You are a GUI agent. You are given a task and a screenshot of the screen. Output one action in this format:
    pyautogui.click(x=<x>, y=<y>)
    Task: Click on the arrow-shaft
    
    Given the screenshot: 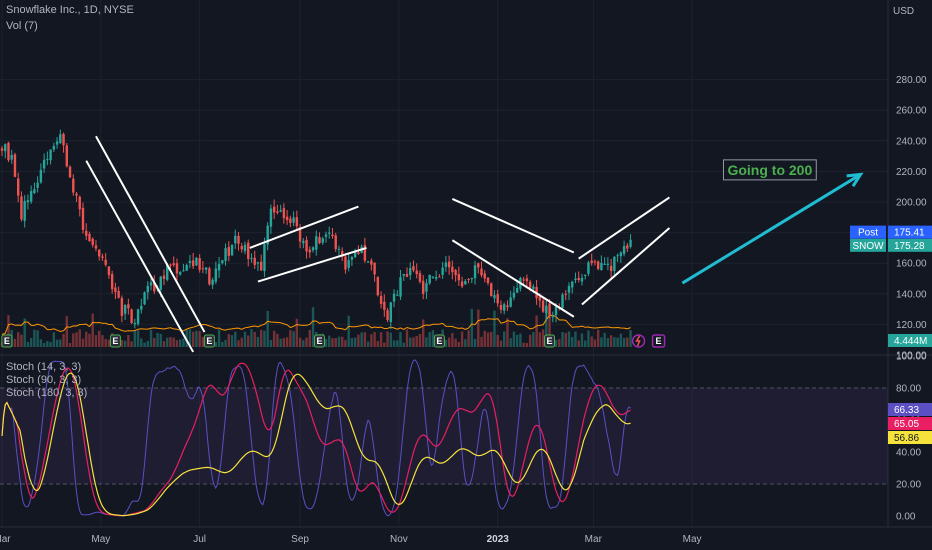 What is the action you would take?
    pyautogui.click(x=771, y=229)
    